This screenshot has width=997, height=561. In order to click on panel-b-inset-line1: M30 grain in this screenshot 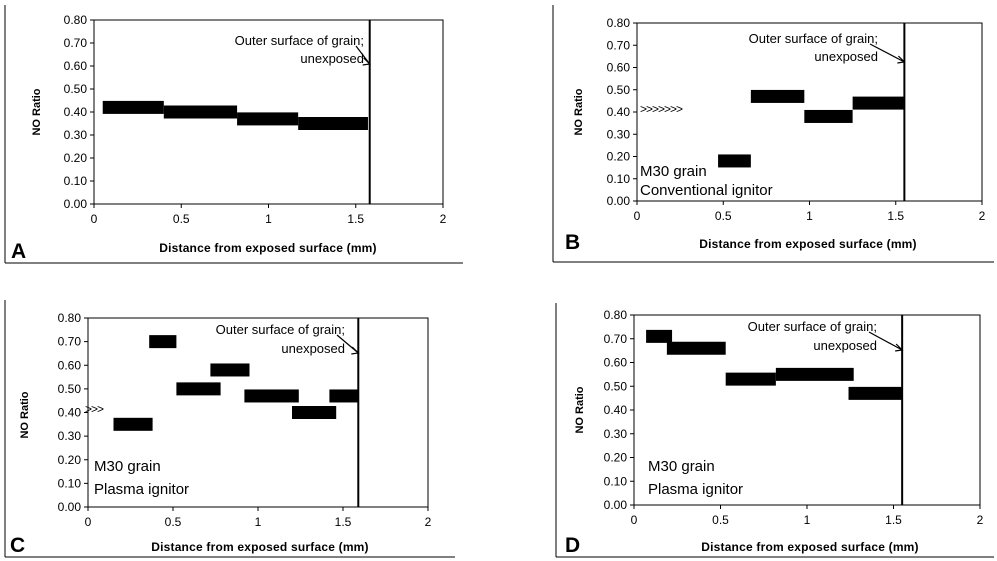, I will do `click(673, 171)`.